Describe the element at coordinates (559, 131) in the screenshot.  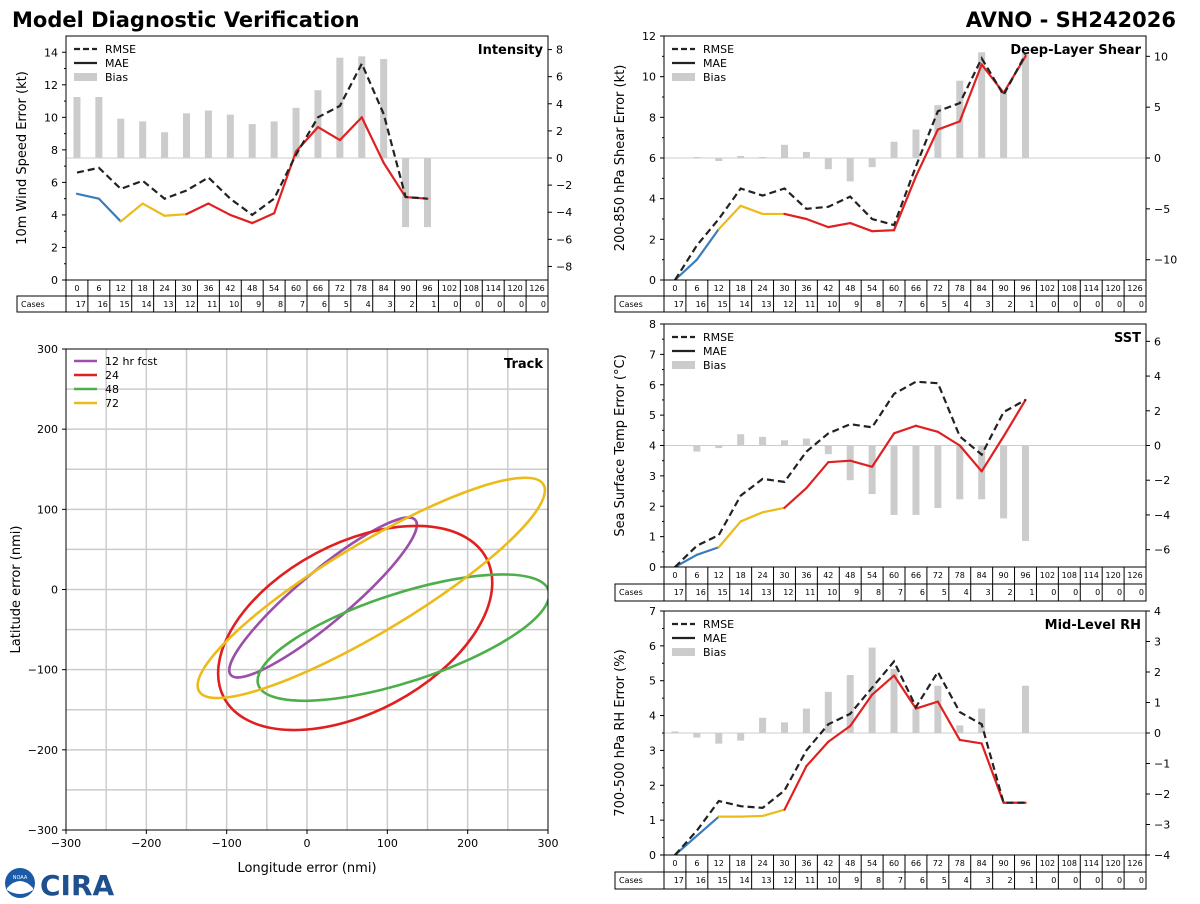
I see `intensity-bias-tick-label-2: 2` at that location.